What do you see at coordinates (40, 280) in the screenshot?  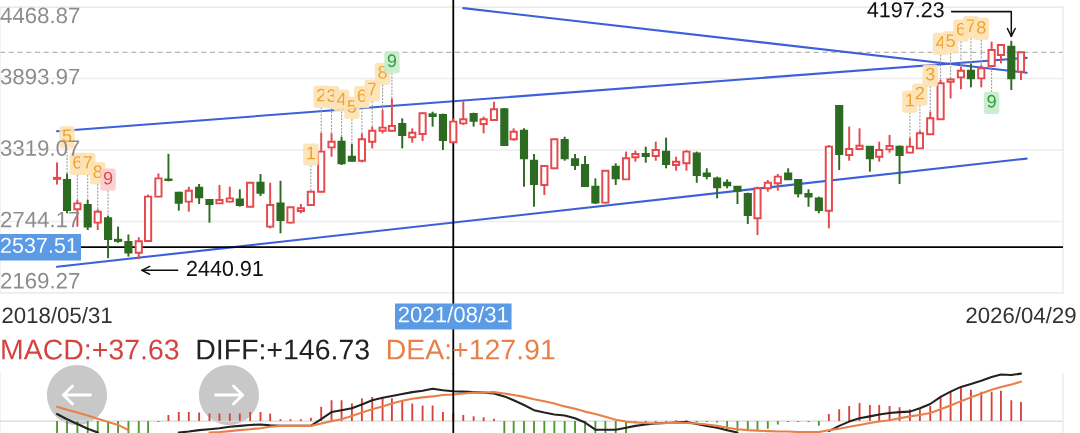 I see `y-tick-label: 2169.27` at bounding box center [40, 280].